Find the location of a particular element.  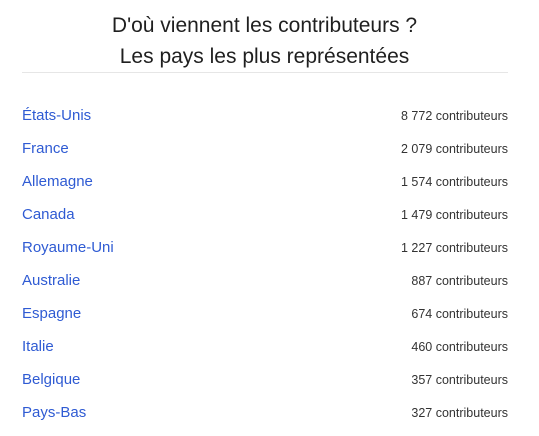

list-item: Allemagne 1 574 contributeurs is located at coordinates (265, 181).